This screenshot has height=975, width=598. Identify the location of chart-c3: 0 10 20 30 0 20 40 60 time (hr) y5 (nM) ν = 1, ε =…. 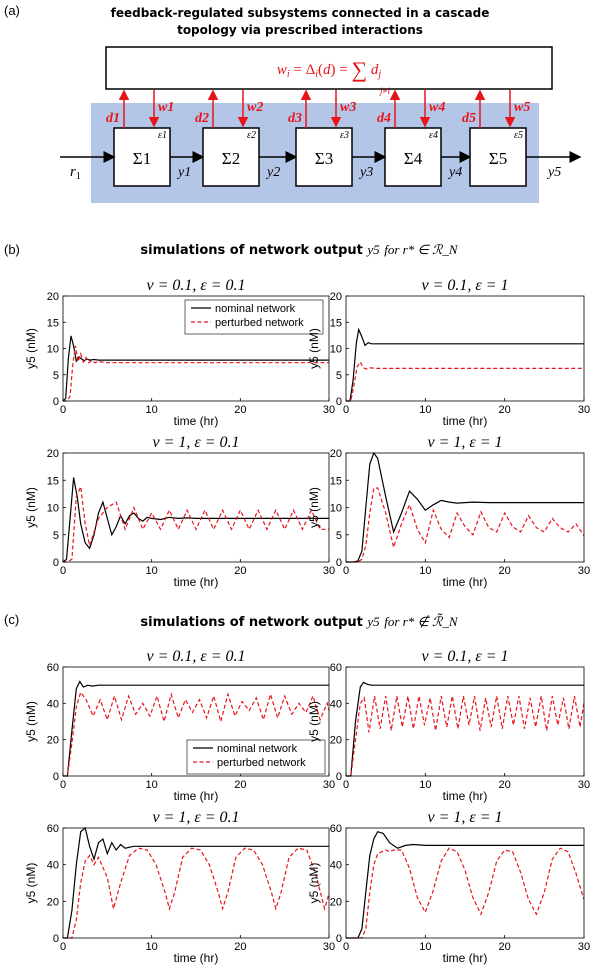
(179, 887).